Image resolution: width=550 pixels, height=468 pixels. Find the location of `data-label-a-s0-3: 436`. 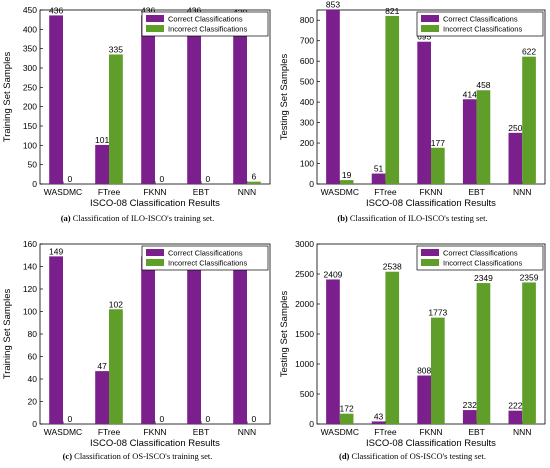

data-label-a-s0-3: 436 is located at coordinates (194, 10).